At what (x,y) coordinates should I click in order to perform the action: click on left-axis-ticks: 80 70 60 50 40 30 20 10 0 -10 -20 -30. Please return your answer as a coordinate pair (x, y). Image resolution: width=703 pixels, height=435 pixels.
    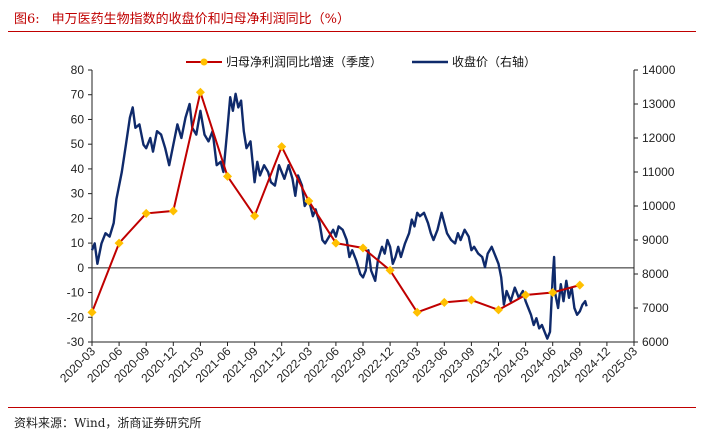
    Looking at the image, I should click on (79, 206).